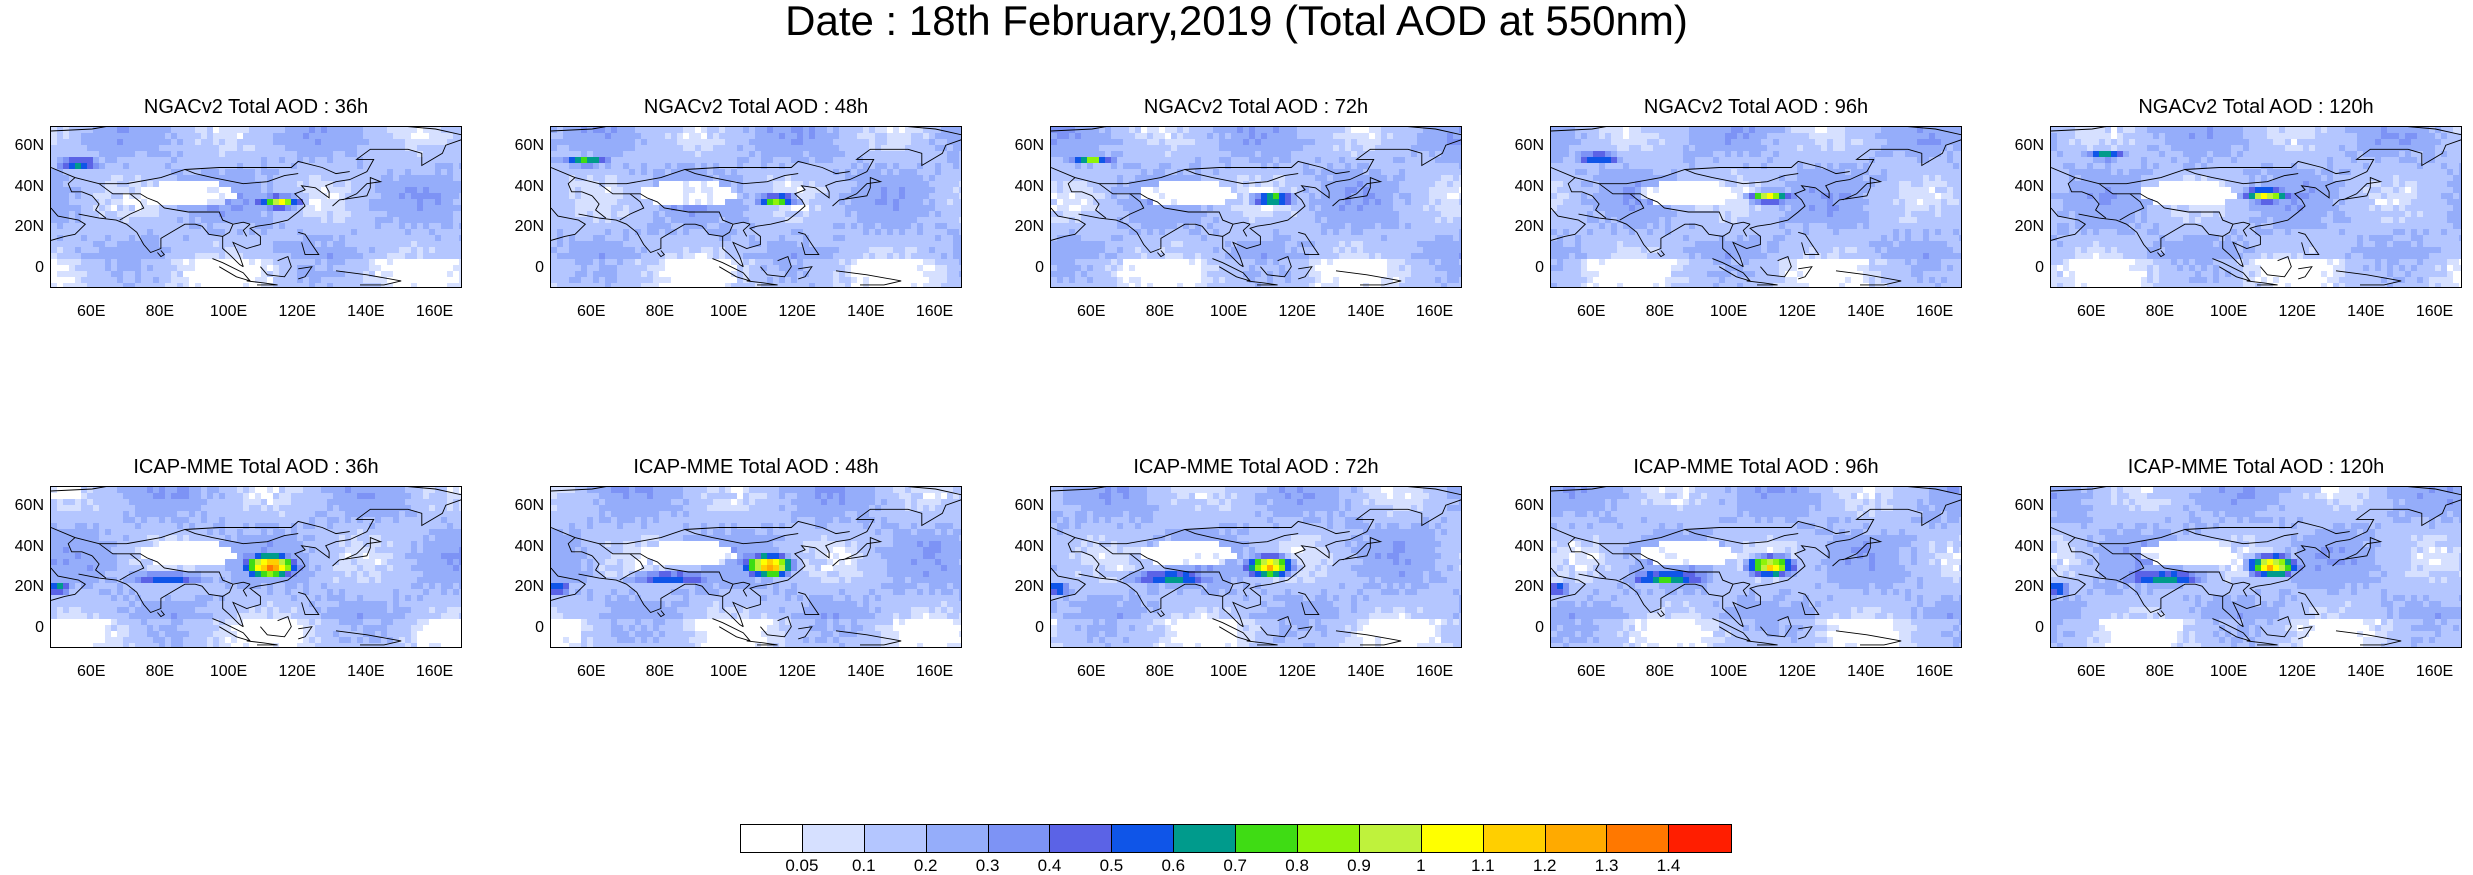 The width and height of the screenshot is (2473, 875). What do you see at coordinates (1111, 865) in the screenshot?
I see `colorbar-tick-label: 0.5` at bounding box center [1111, 865].